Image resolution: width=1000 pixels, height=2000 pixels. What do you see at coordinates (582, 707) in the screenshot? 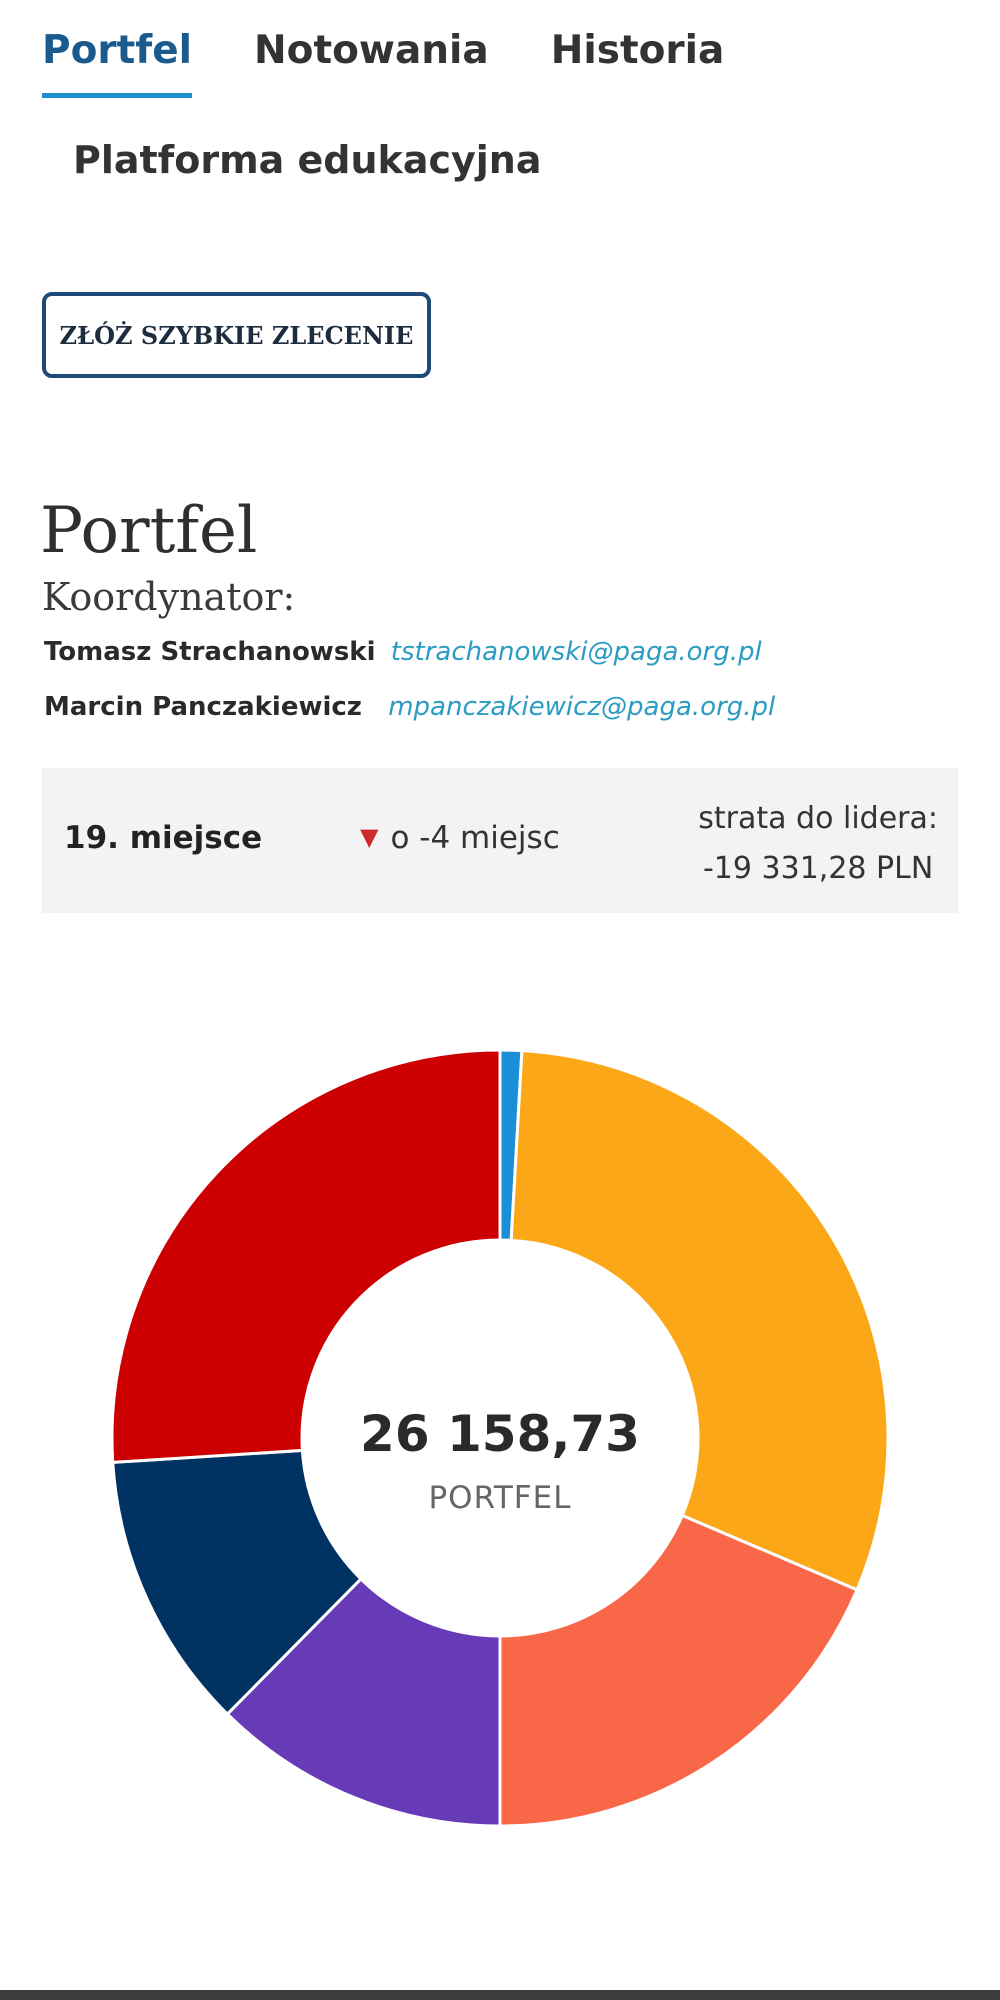
I see `coordinator-email-link: mpanczakiewicz@paga.org.pl` at bounding box center [582, 707].